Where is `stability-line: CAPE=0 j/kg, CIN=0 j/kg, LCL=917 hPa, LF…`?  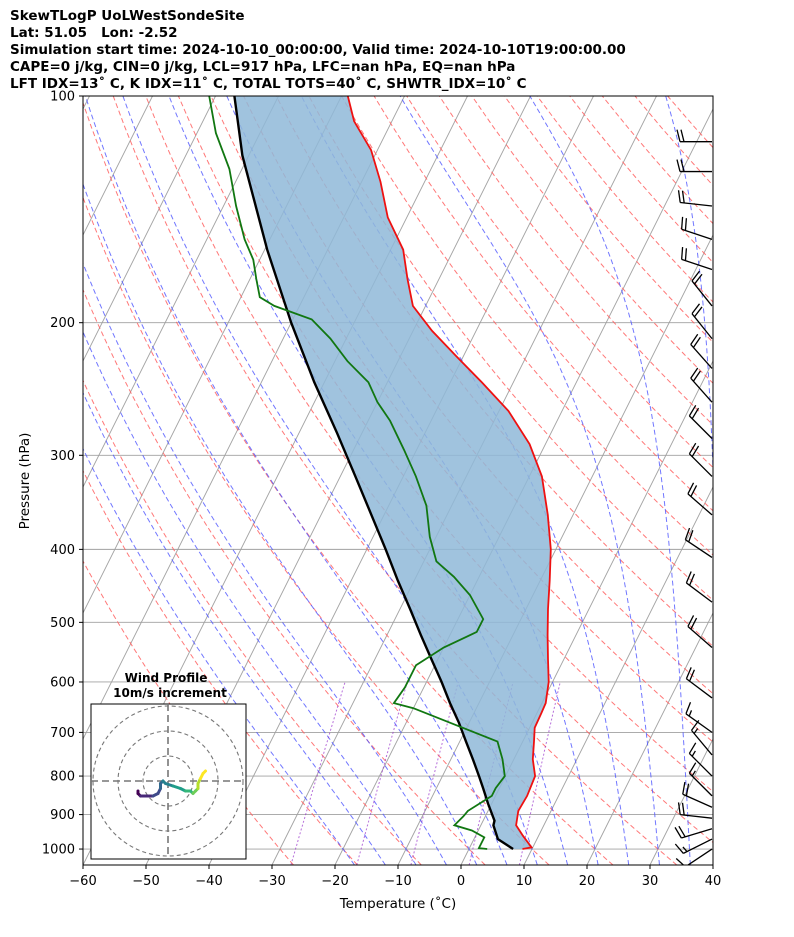 stability-line: CAPE=0 j/kg, CIN=0 j/kg, LCL=917 hPa, LF… is located at coordinates (263, 67).